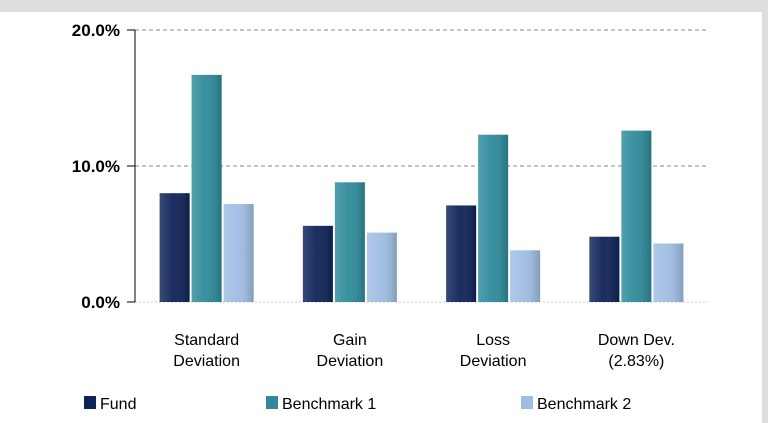 Image resolution: width=768 pixels, height=423 pixels. Describe the element at coordinates (329, 404) in the screenshot. I see `legend-label: Benchmark 1` at that location.